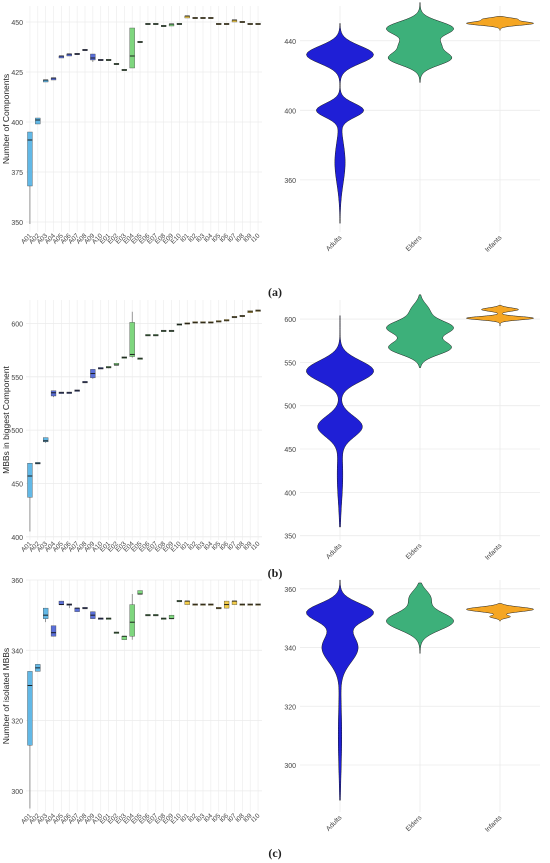  What do you see at coordinates (290, 407) in the screenshot?
I see `y-tick-label: 500` at bounding box center [290, 407].